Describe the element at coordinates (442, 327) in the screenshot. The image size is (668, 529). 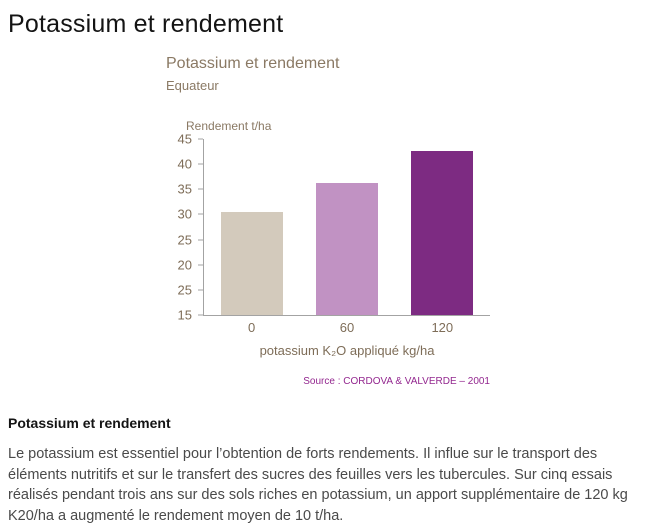
I see `x-tick-label: 120` at that location.